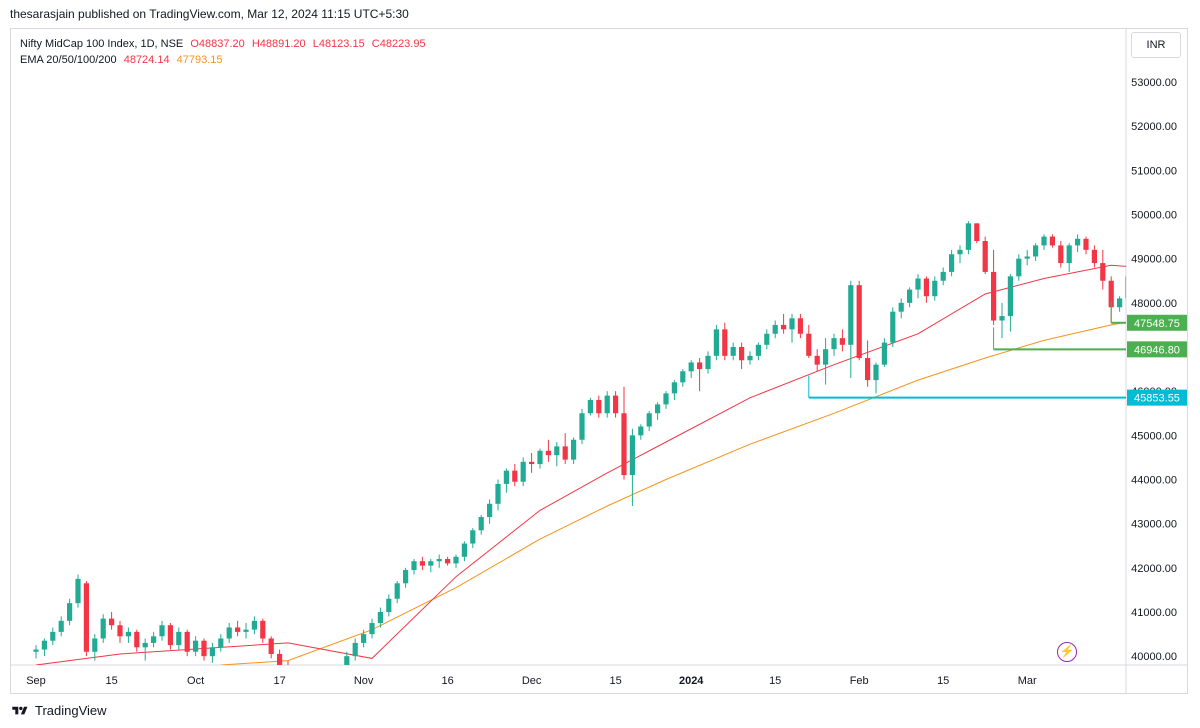 This screenshot has height=728, width=1200. What do you see at coordinates (1154, 127) in the screenshot?
I see `y-tick-label: 52000.00` at bounding box center [1154, 127].